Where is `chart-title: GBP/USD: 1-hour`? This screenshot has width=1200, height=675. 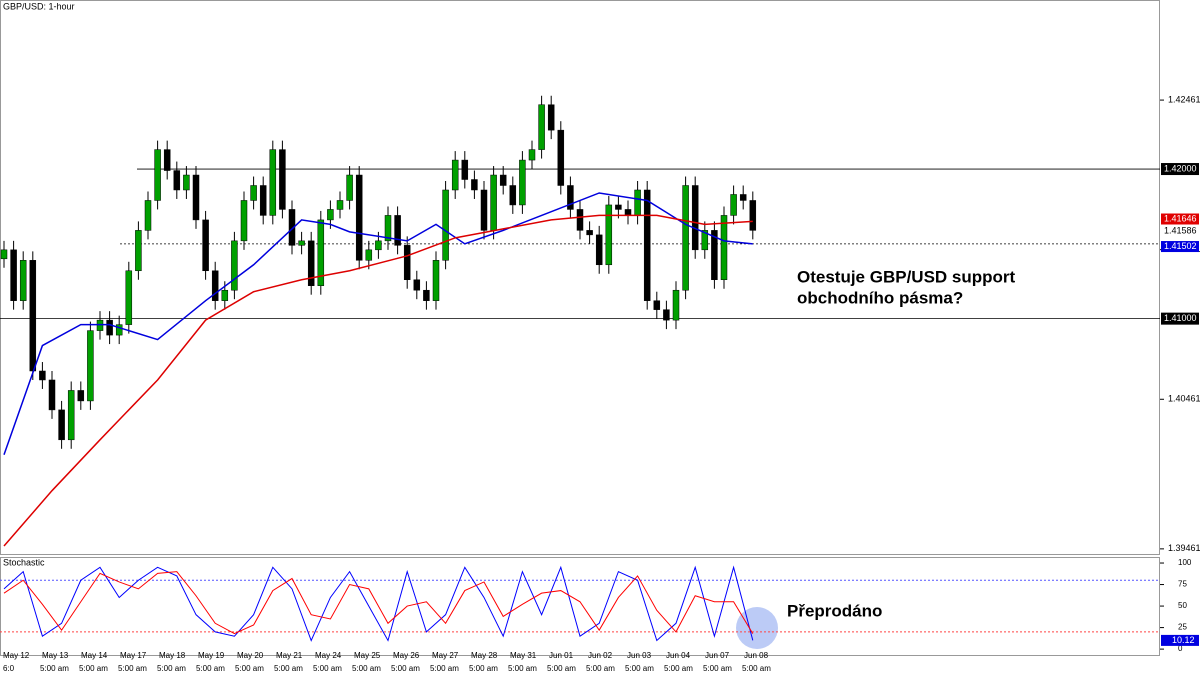 chart-title: GBP/USD: 1-hour is located at coordinates (39, 6).